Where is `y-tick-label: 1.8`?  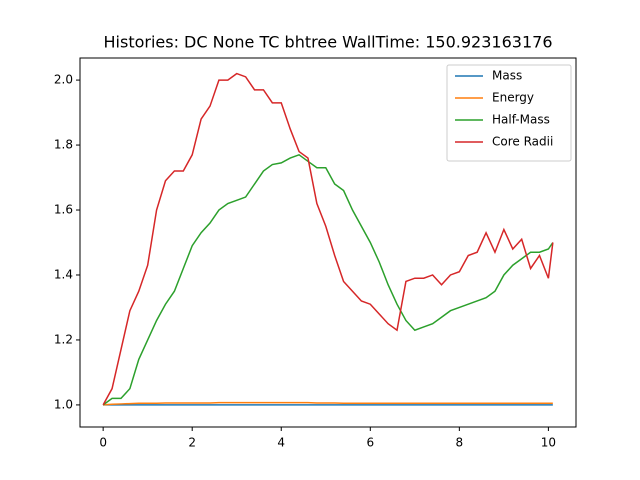 y-tick-label: 1.8 is located at coordinates (63, 145).